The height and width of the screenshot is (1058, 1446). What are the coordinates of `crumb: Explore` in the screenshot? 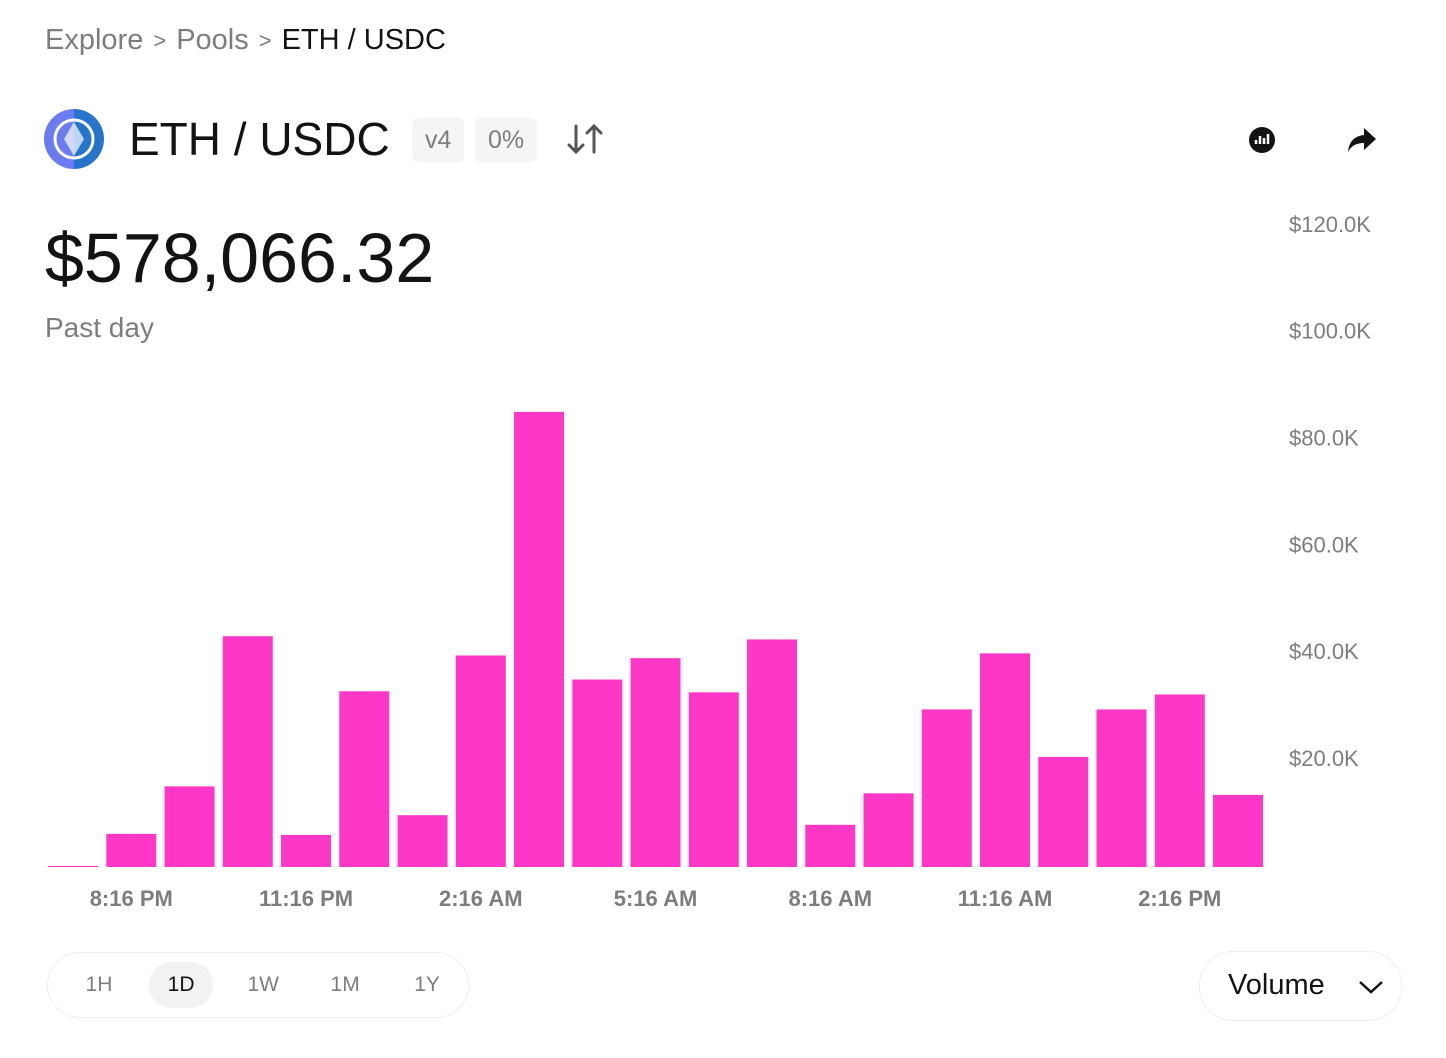 It's located at (94, 40).